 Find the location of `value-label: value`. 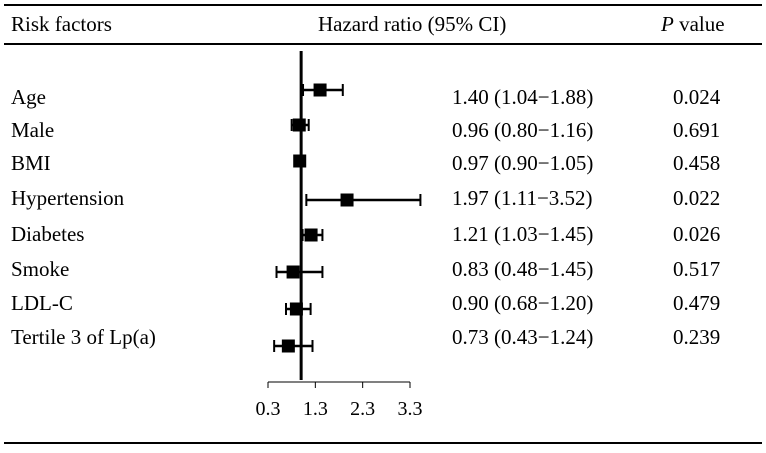

value-label: value is located at coordinates (699, 24).